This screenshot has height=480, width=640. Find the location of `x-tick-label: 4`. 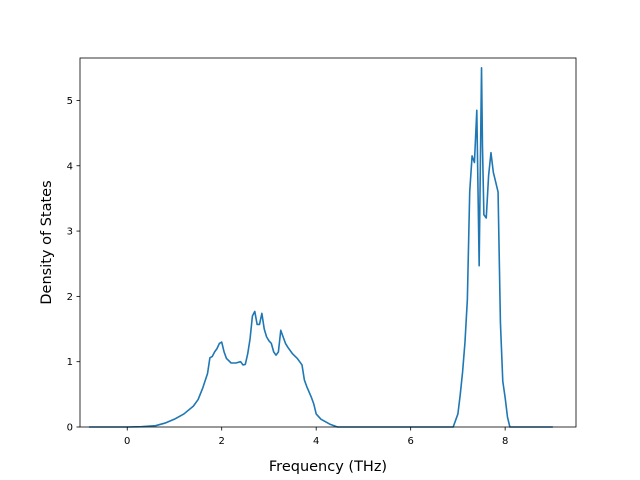

x-tick-label: 4 is located at coordinates (316, 441).